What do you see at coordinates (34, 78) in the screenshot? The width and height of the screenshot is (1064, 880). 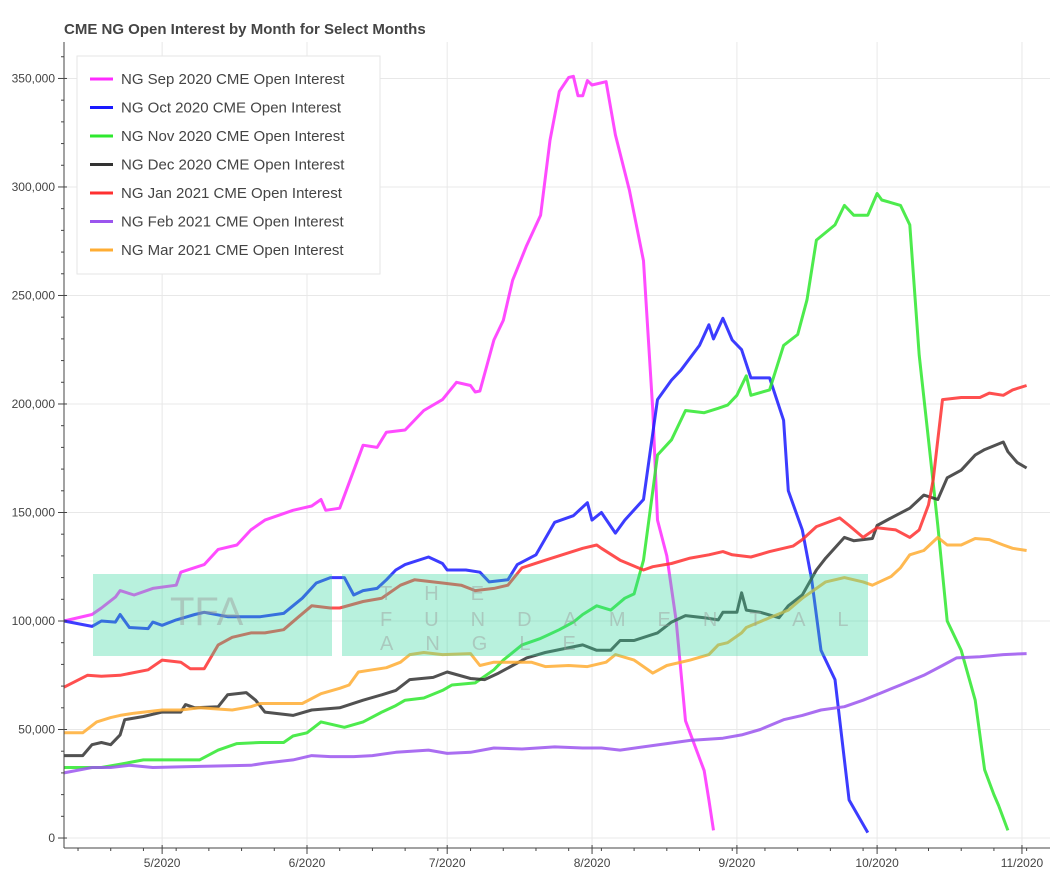 I see `y-tick-label: 350,000` at bounding box center [34, 78].